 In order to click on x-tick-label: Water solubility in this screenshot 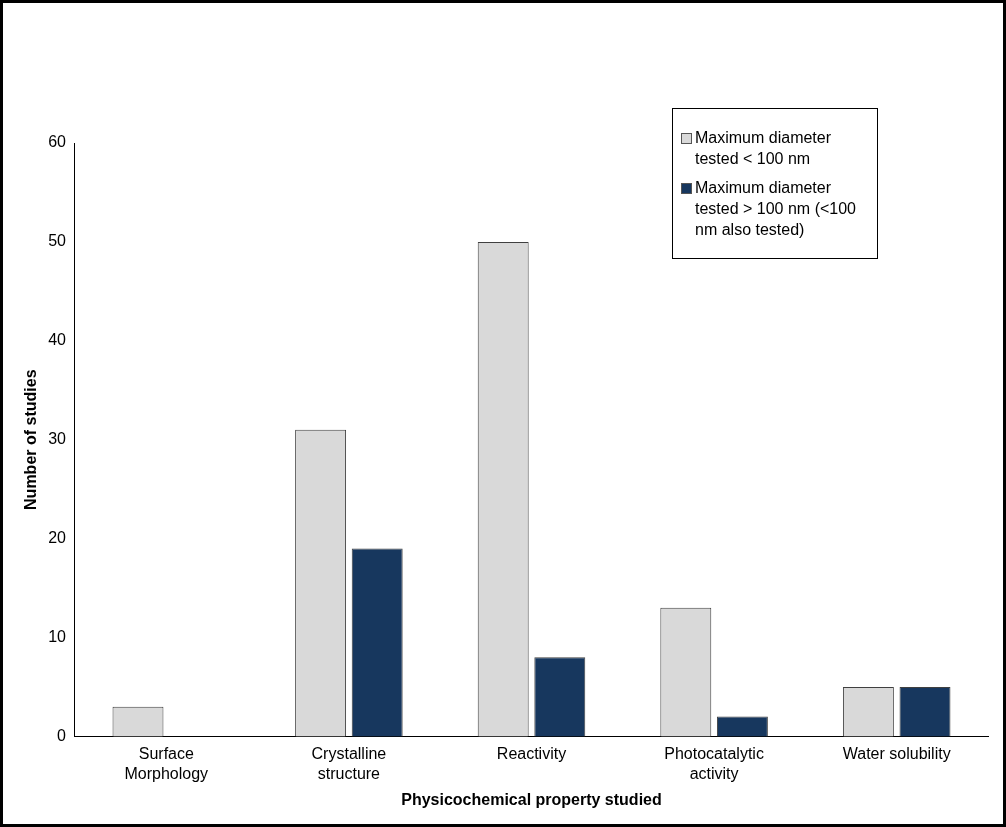, I will do `click(896, 754)`.